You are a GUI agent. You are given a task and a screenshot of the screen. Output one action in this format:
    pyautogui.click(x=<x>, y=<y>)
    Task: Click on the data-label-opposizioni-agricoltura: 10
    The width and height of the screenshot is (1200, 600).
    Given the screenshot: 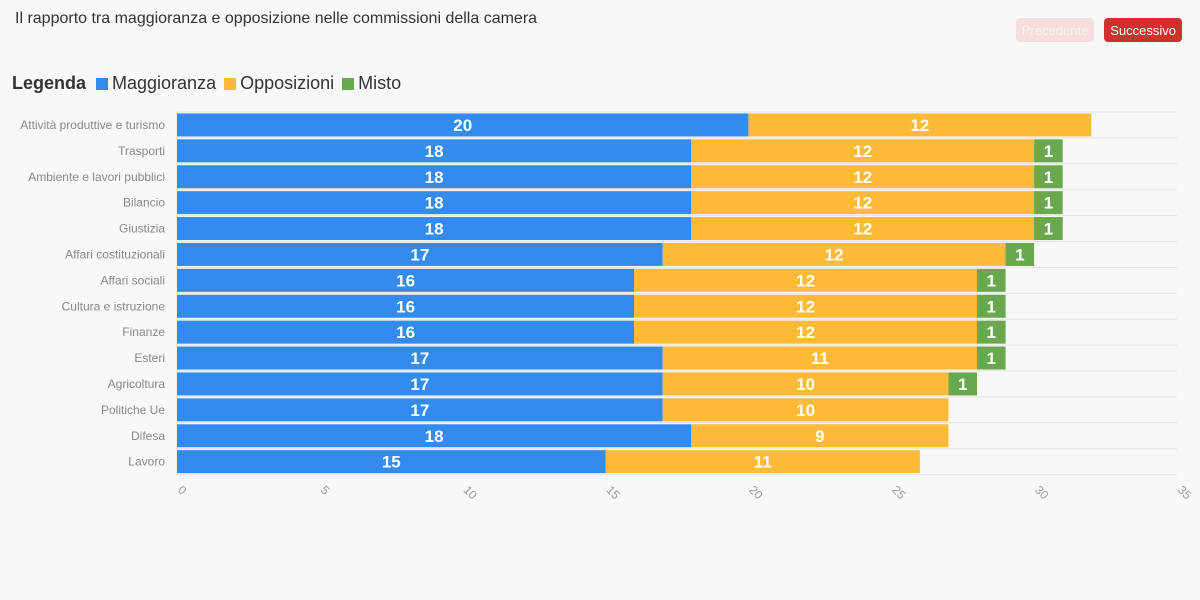 What is the action you would take?
    pyautogui.click(x=805, y=384)
    